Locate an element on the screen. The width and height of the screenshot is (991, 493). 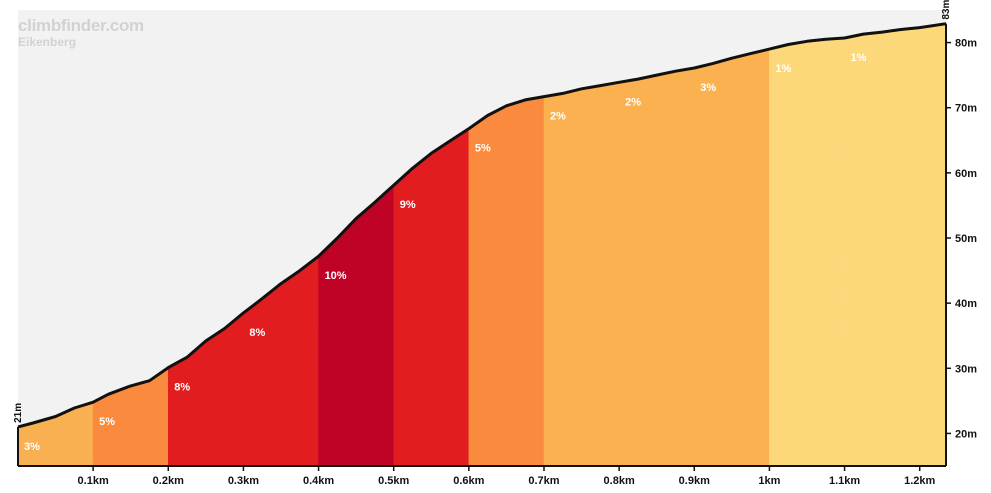
y-tick-label: 50m is located at coordinates (966, 239).